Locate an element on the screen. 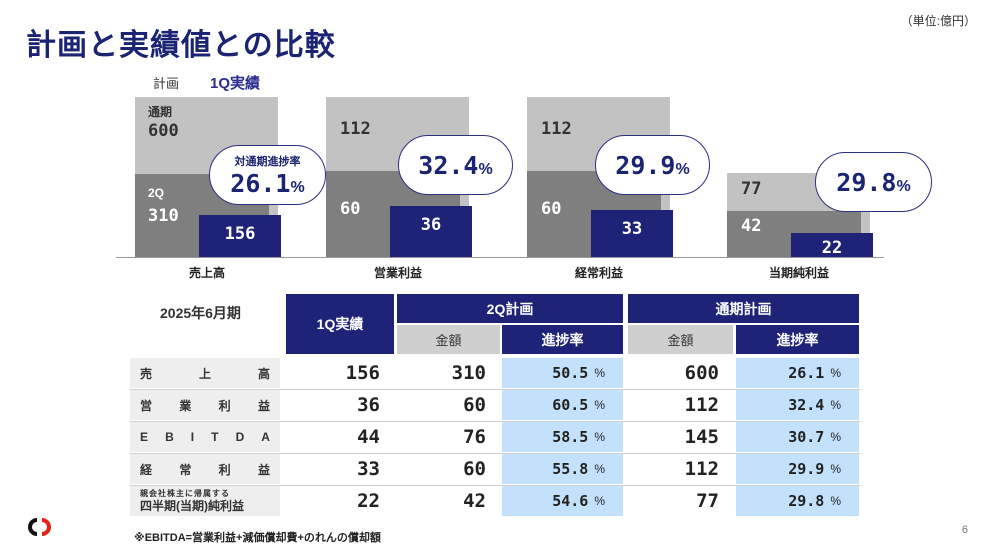 This screenshot has height=549, width=988. bubble-value-line: 29.9% is located at coordinates (652, 165).